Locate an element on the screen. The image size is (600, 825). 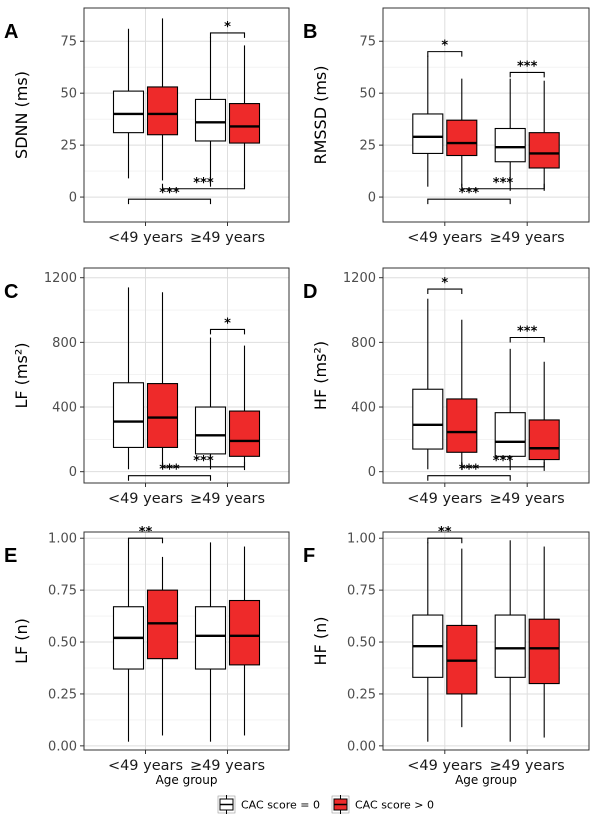
panel-label: F is located at coordinates (309, 556).